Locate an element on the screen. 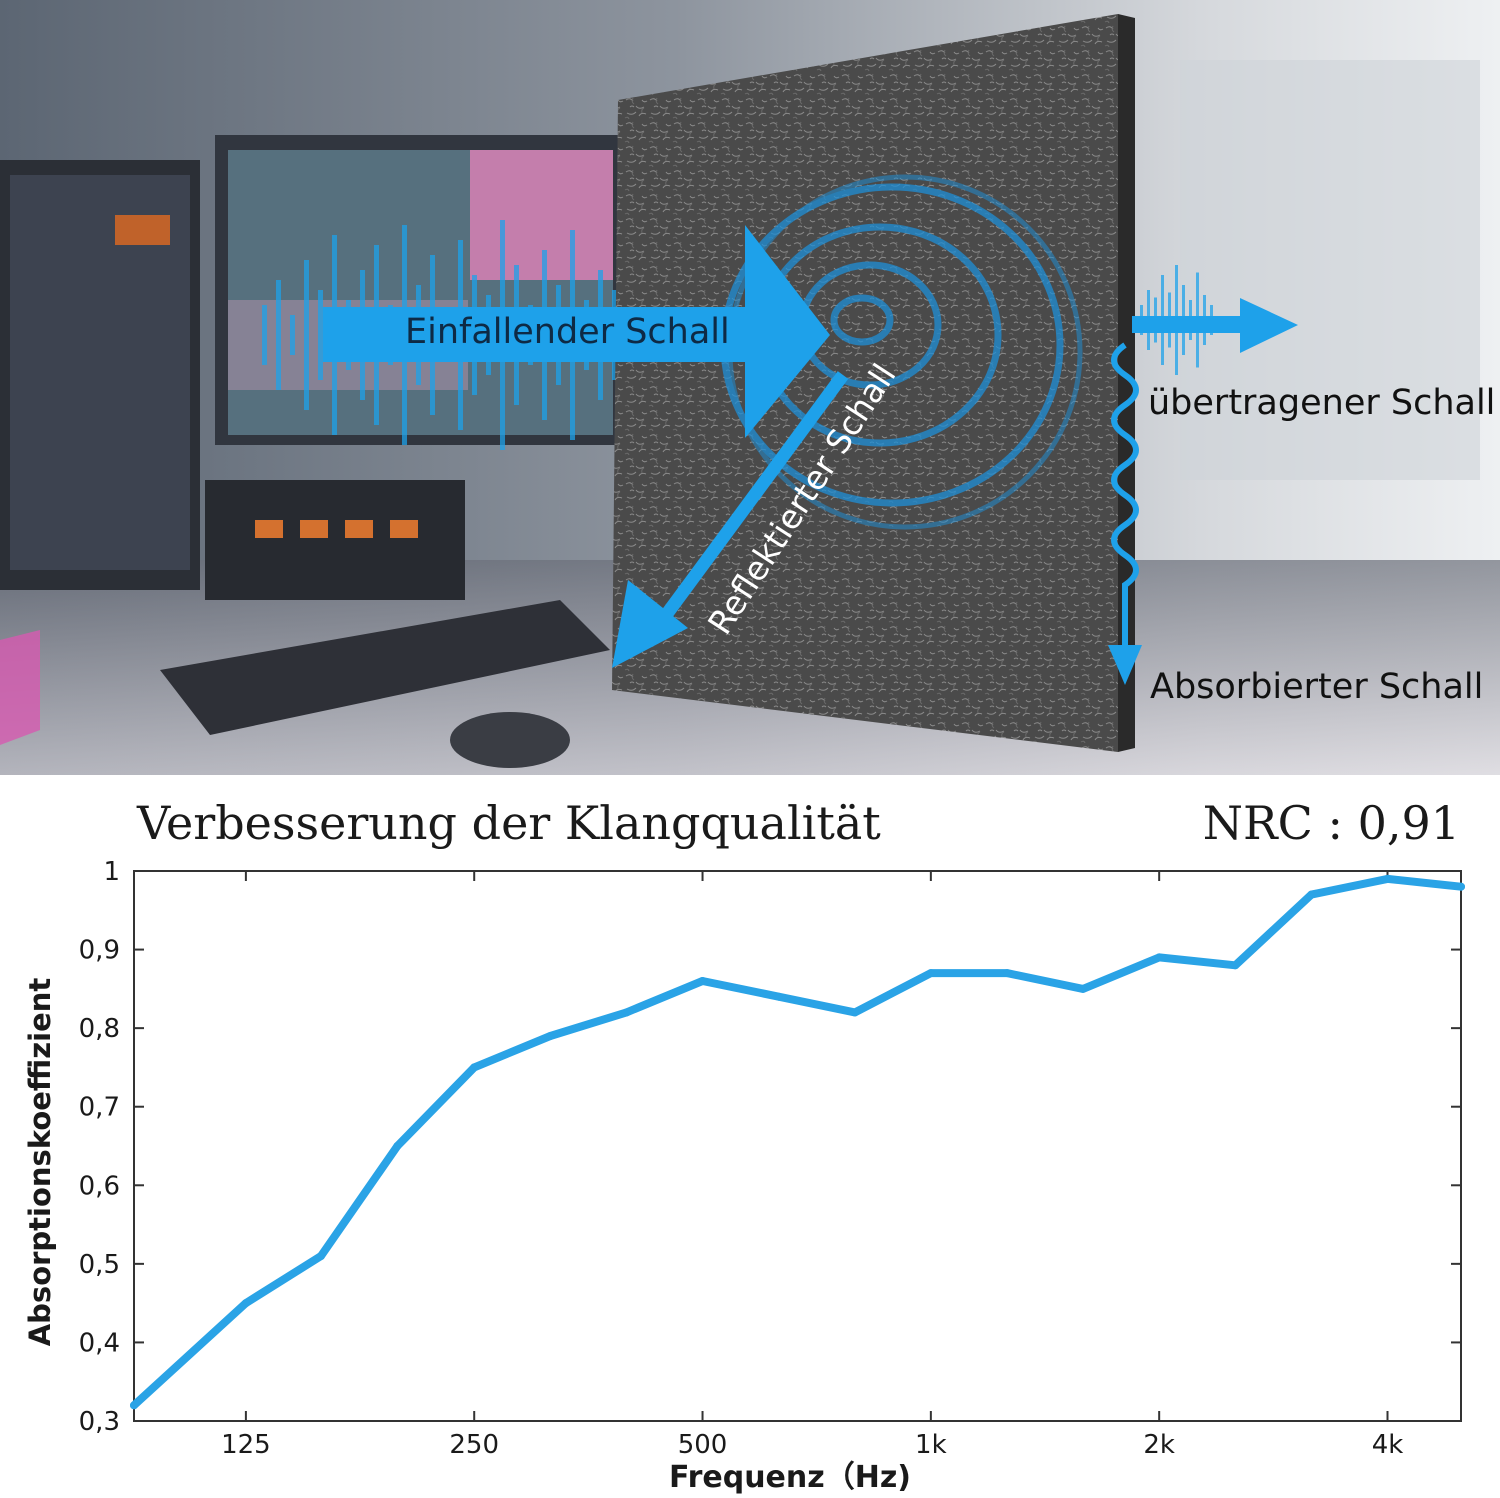  incident-arrow is located at coordinates (576, 331).